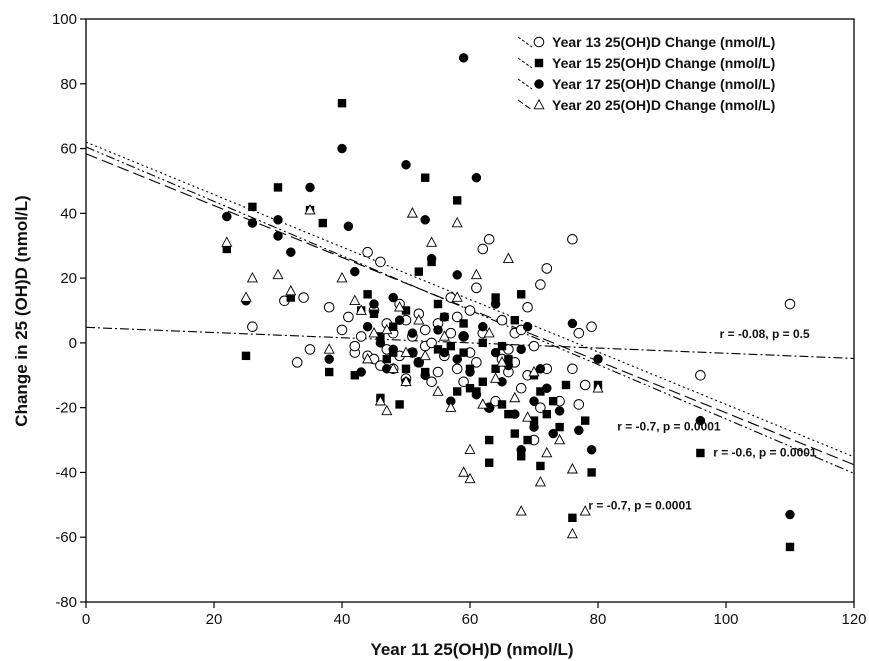  Describe the element at coordinates (470, 619) in the screenshot. I see `x-tick-label: 60` at that location.